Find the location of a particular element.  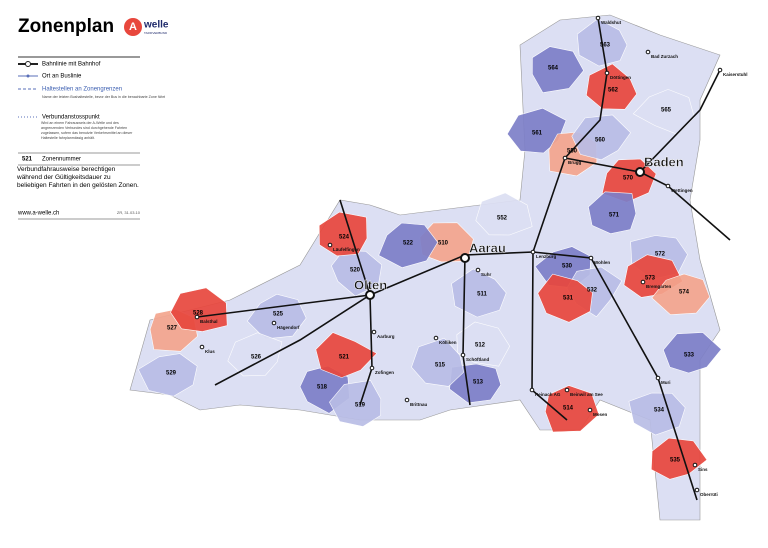

zone-number: 524 is located at coordinates (344, 238).